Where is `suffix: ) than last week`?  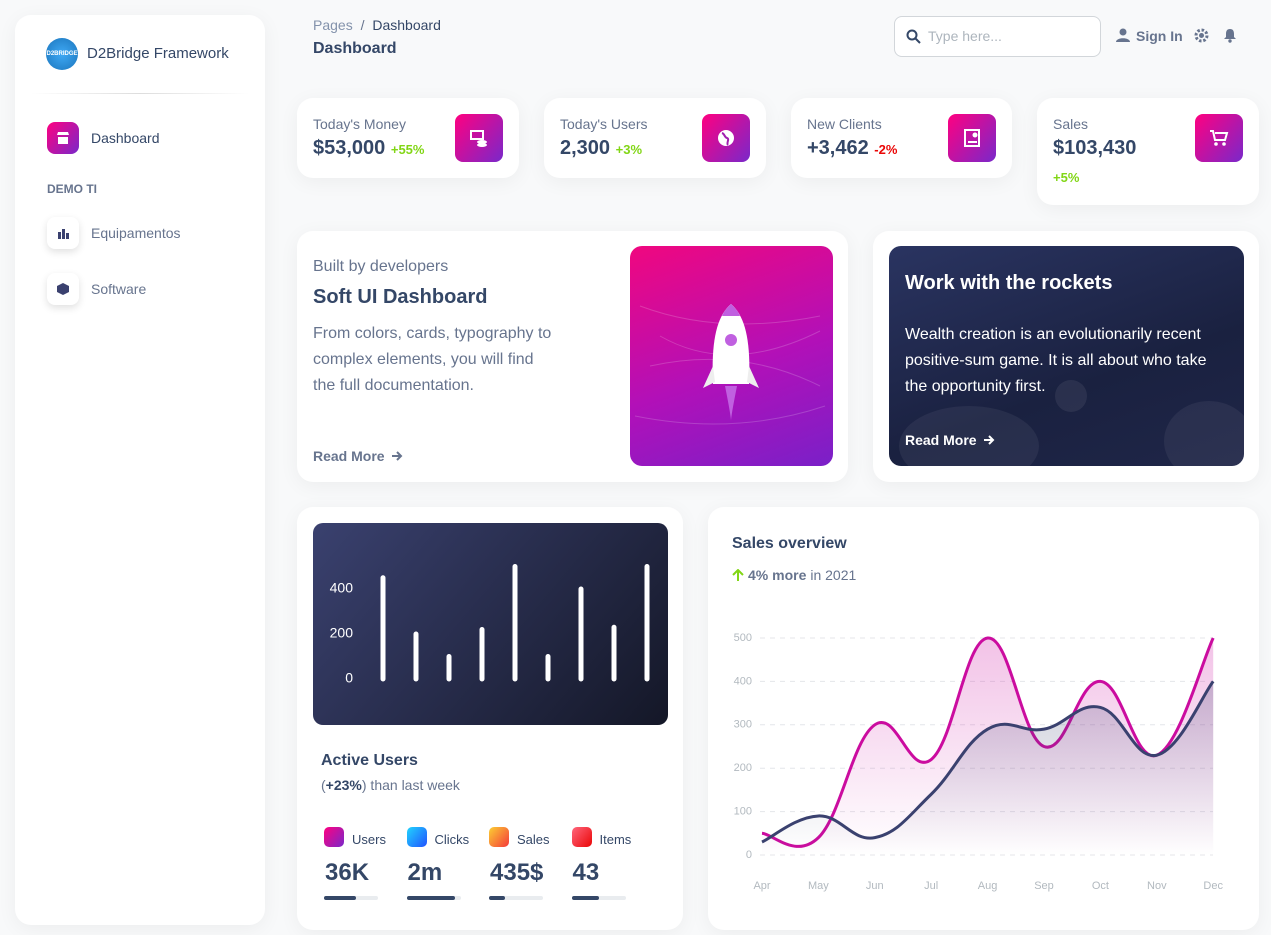 suffix: ) than last week is located at coordinates (410, 785).